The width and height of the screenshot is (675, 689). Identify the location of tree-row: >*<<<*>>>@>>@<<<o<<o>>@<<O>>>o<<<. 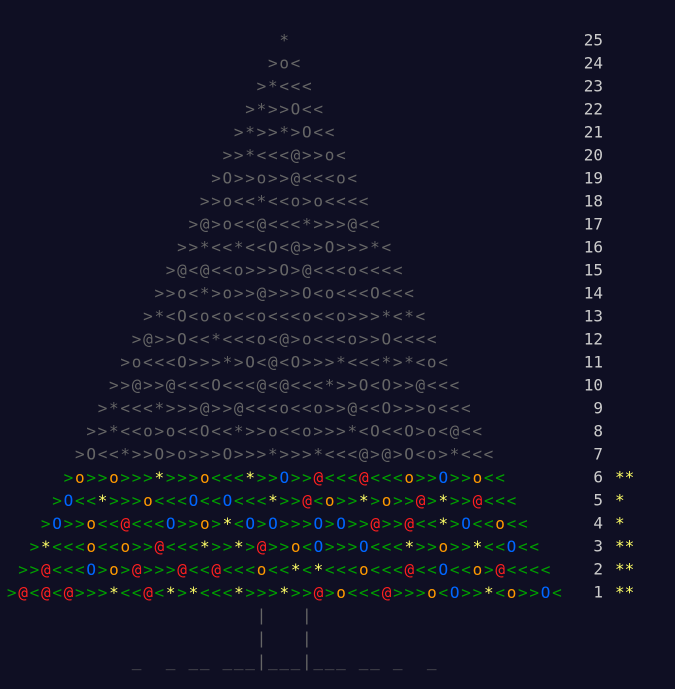
(285, 408).